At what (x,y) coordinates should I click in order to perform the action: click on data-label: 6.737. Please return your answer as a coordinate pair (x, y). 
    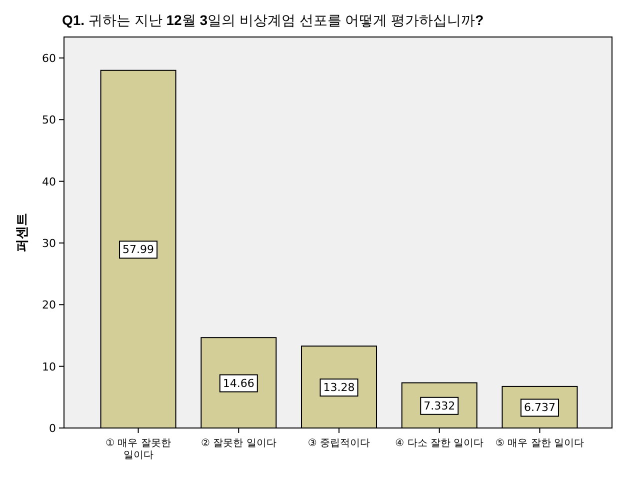
    Looking at the image, I should click on (540, 407).